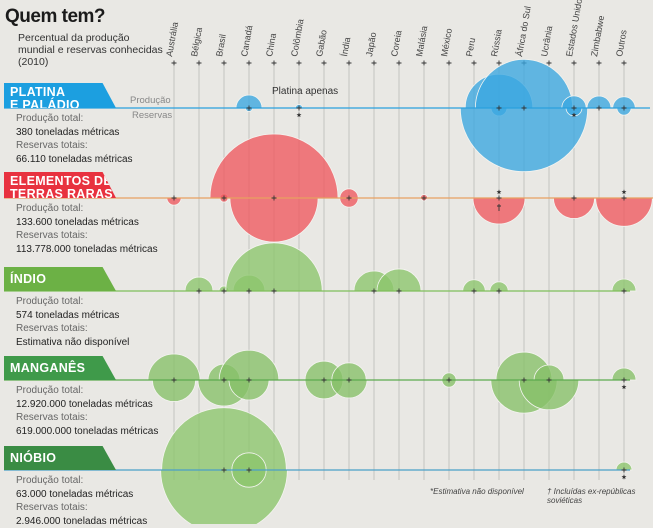  Describe the element at coordinates (152, 115) in the screenshot. I see `reserves-axis-label: Reservas` at that location.